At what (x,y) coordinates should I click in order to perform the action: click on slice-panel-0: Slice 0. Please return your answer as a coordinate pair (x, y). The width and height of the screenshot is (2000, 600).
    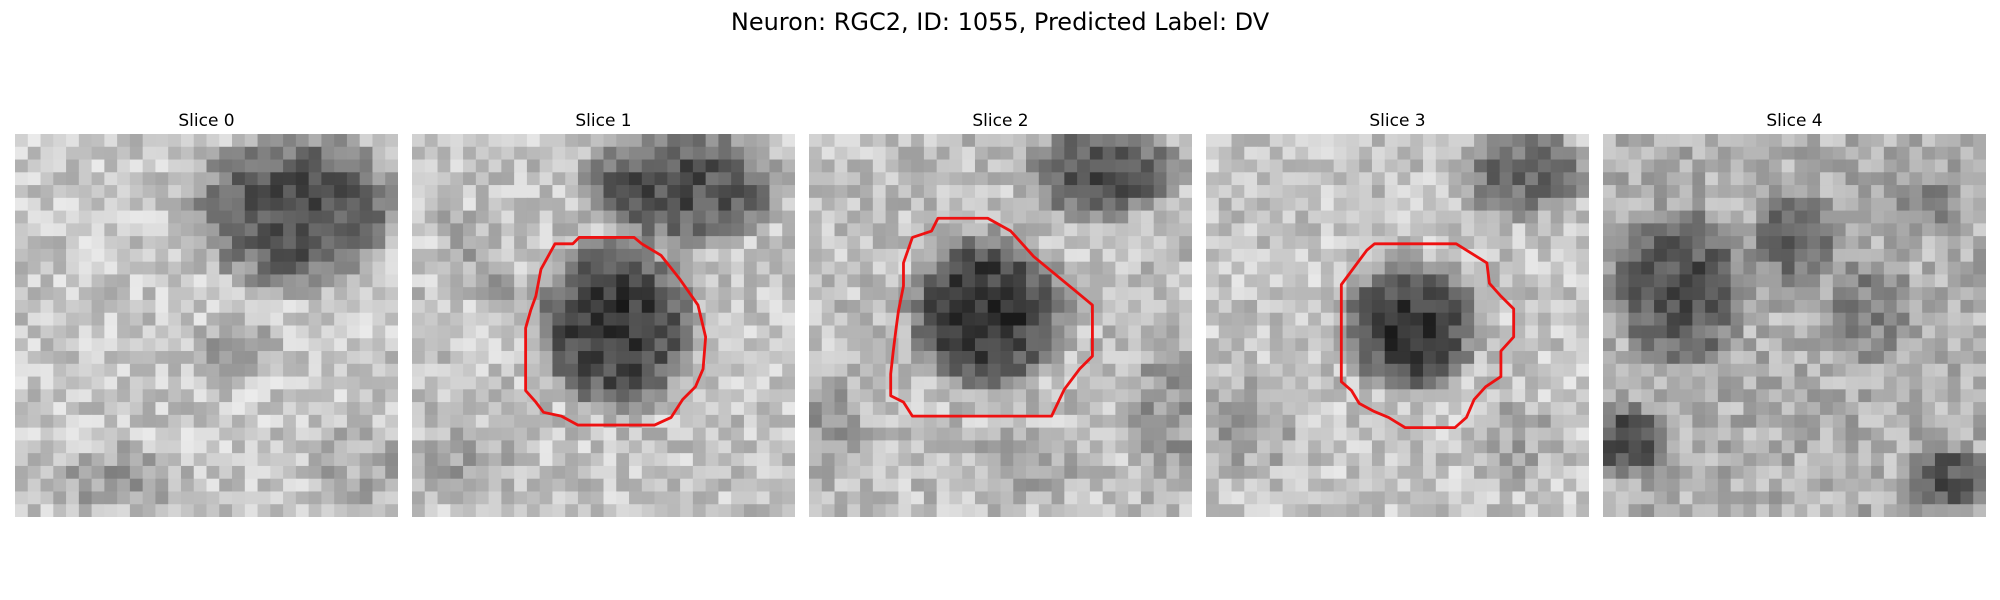
    Looking at the image, I should click on (206, 313).